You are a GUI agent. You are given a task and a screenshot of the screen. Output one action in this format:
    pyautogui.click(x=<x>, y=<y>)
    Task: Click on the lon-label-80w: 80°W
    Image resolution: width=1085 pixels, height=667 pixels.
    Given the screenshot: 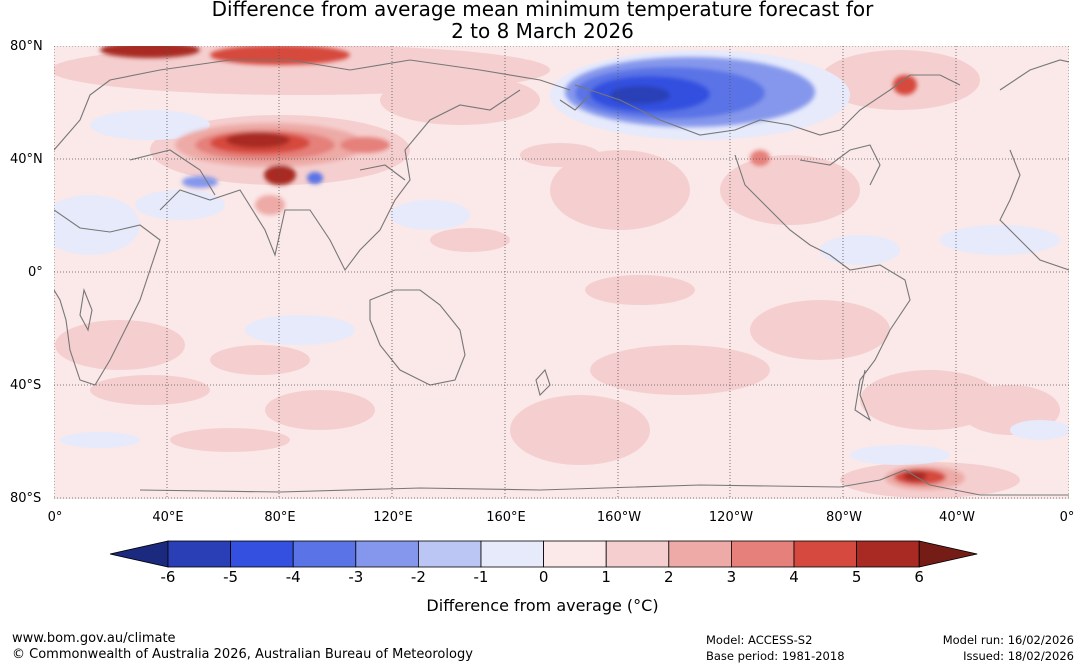 What is the action you would take?
    pyautogui.click(x=844, y=517)
    